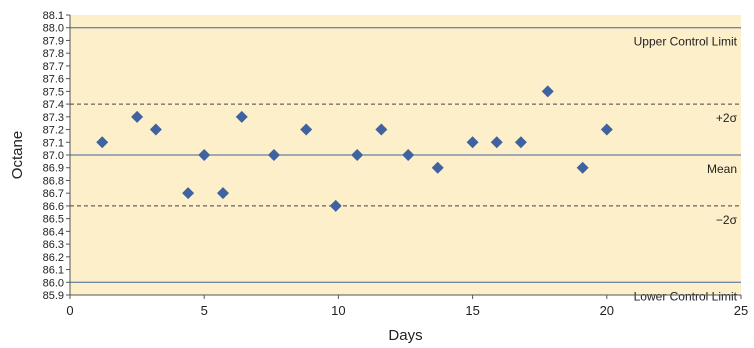  Describe the element at coordinates (53, 92) in the screenshot. I see `y-tick-label: 87.5` at that location.